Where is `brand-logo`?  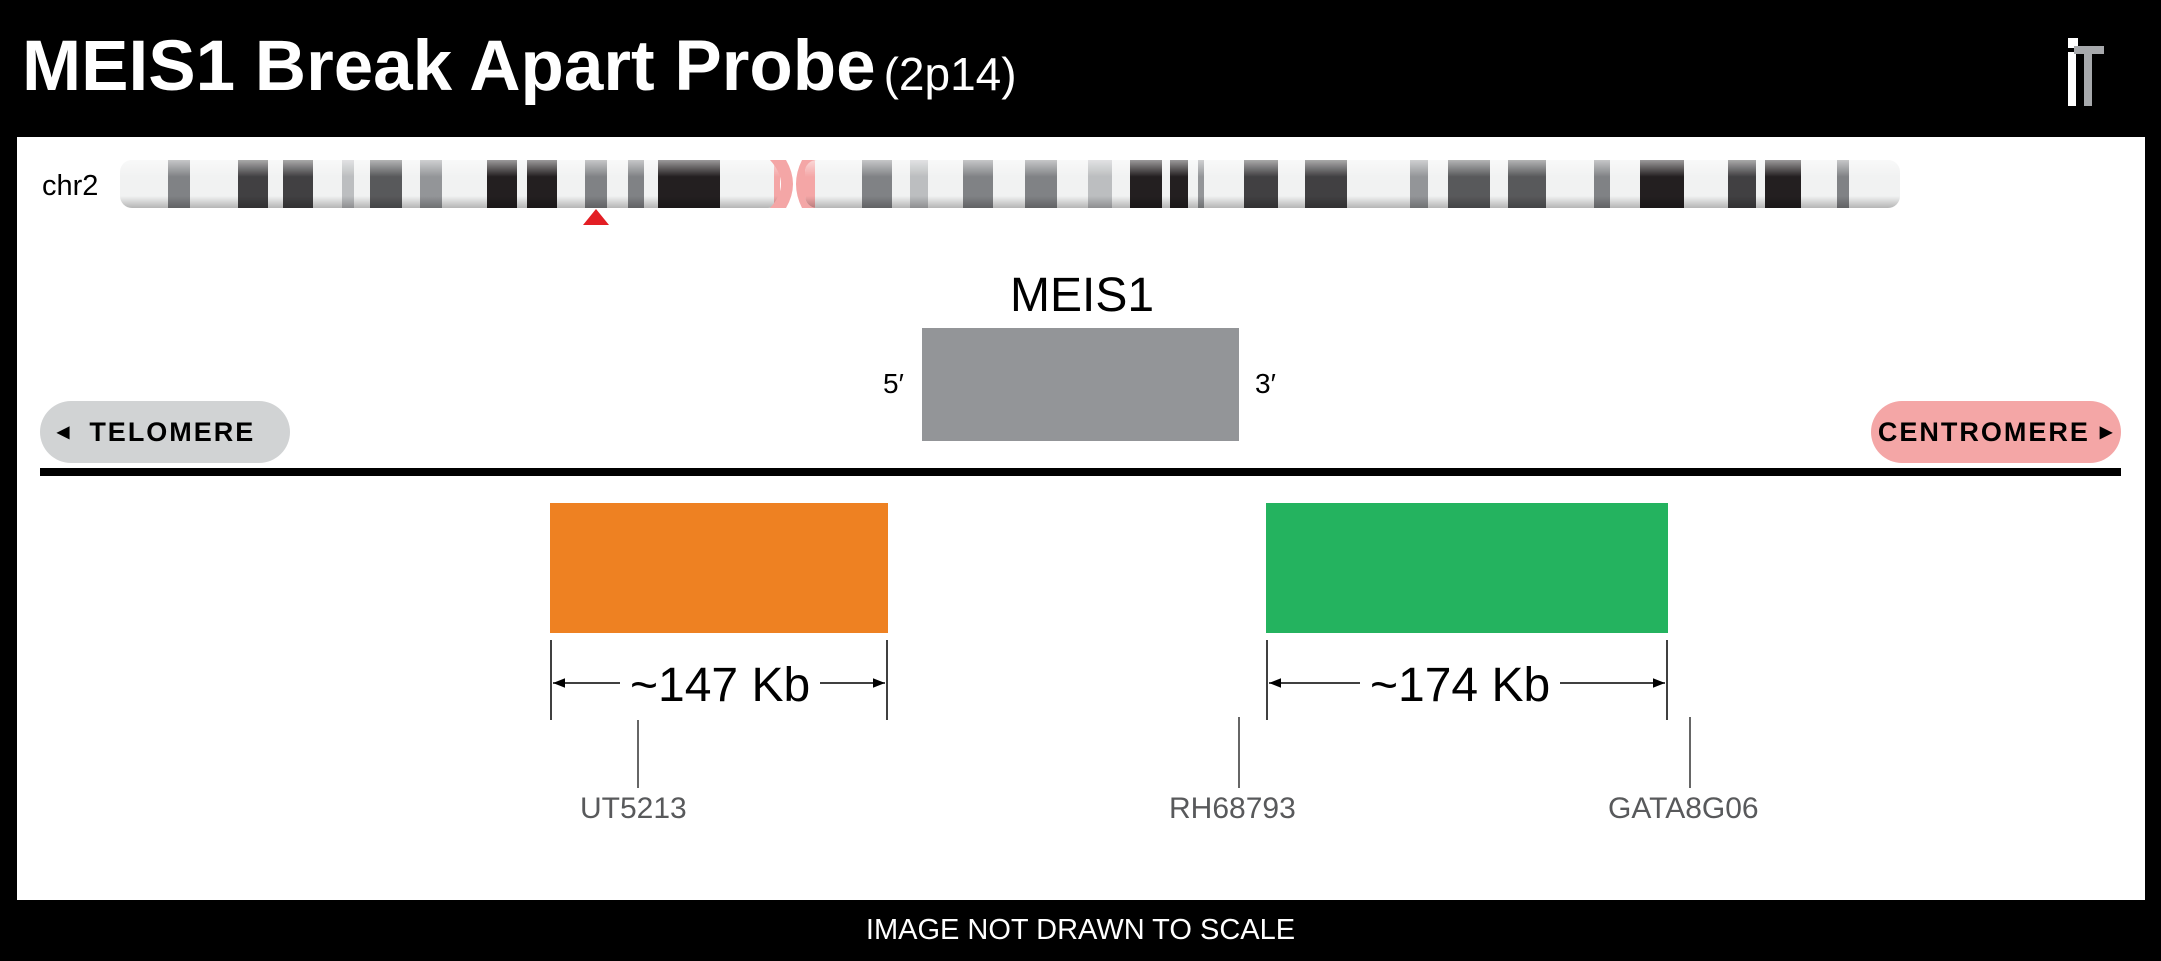 brand-logo is located at coordinates (2086, 72).